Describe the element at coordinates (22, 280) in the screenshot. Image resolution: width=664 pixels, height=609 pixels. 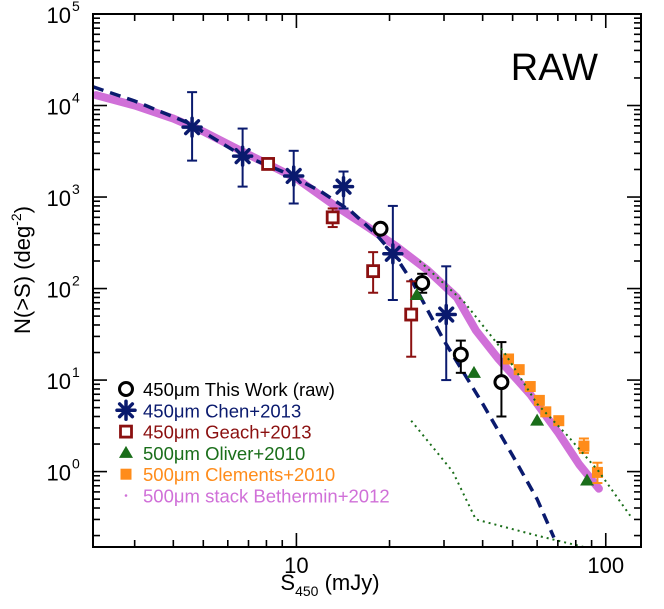
I see `y-axis-title-main: N(>S) (deg` at that location.